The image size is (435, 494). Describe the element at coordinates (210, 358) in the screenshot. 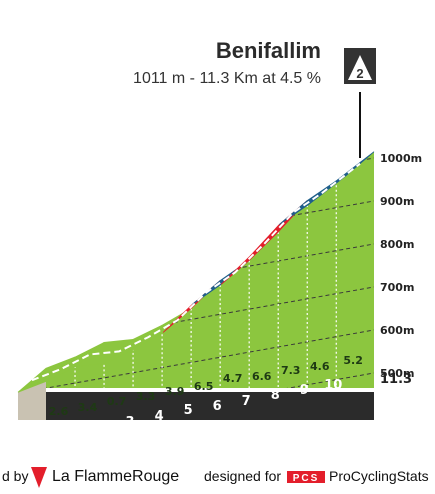

I see `elevation-gridline` at that location.